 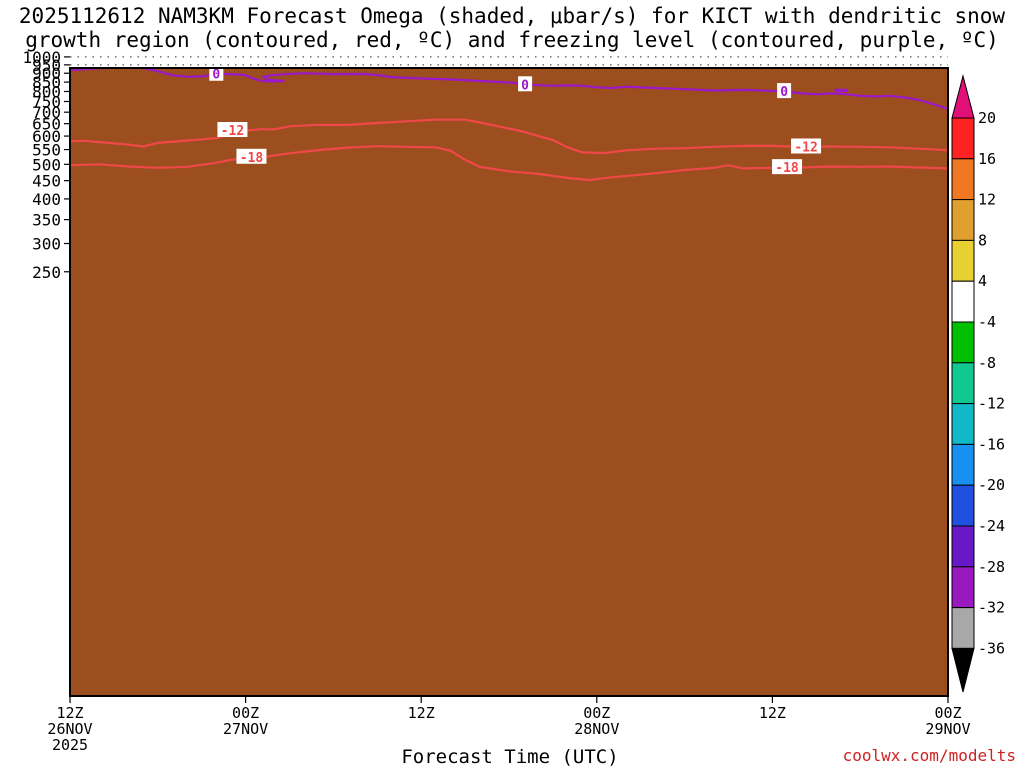 I want to click on contour-label-bg-0C-label2, so click(x=525, y=84).